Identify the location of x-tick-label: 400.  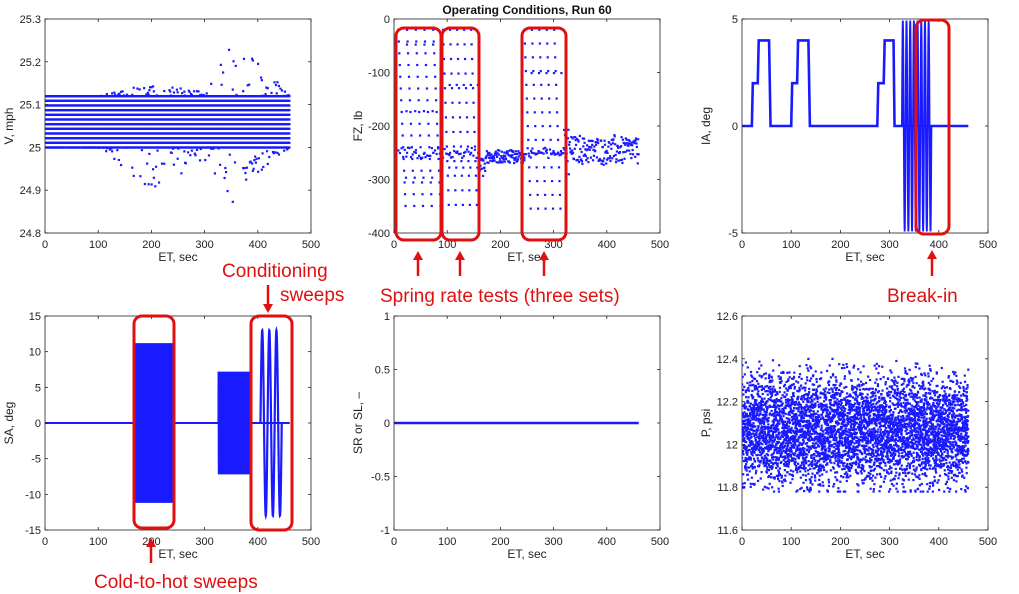
(258, 245).